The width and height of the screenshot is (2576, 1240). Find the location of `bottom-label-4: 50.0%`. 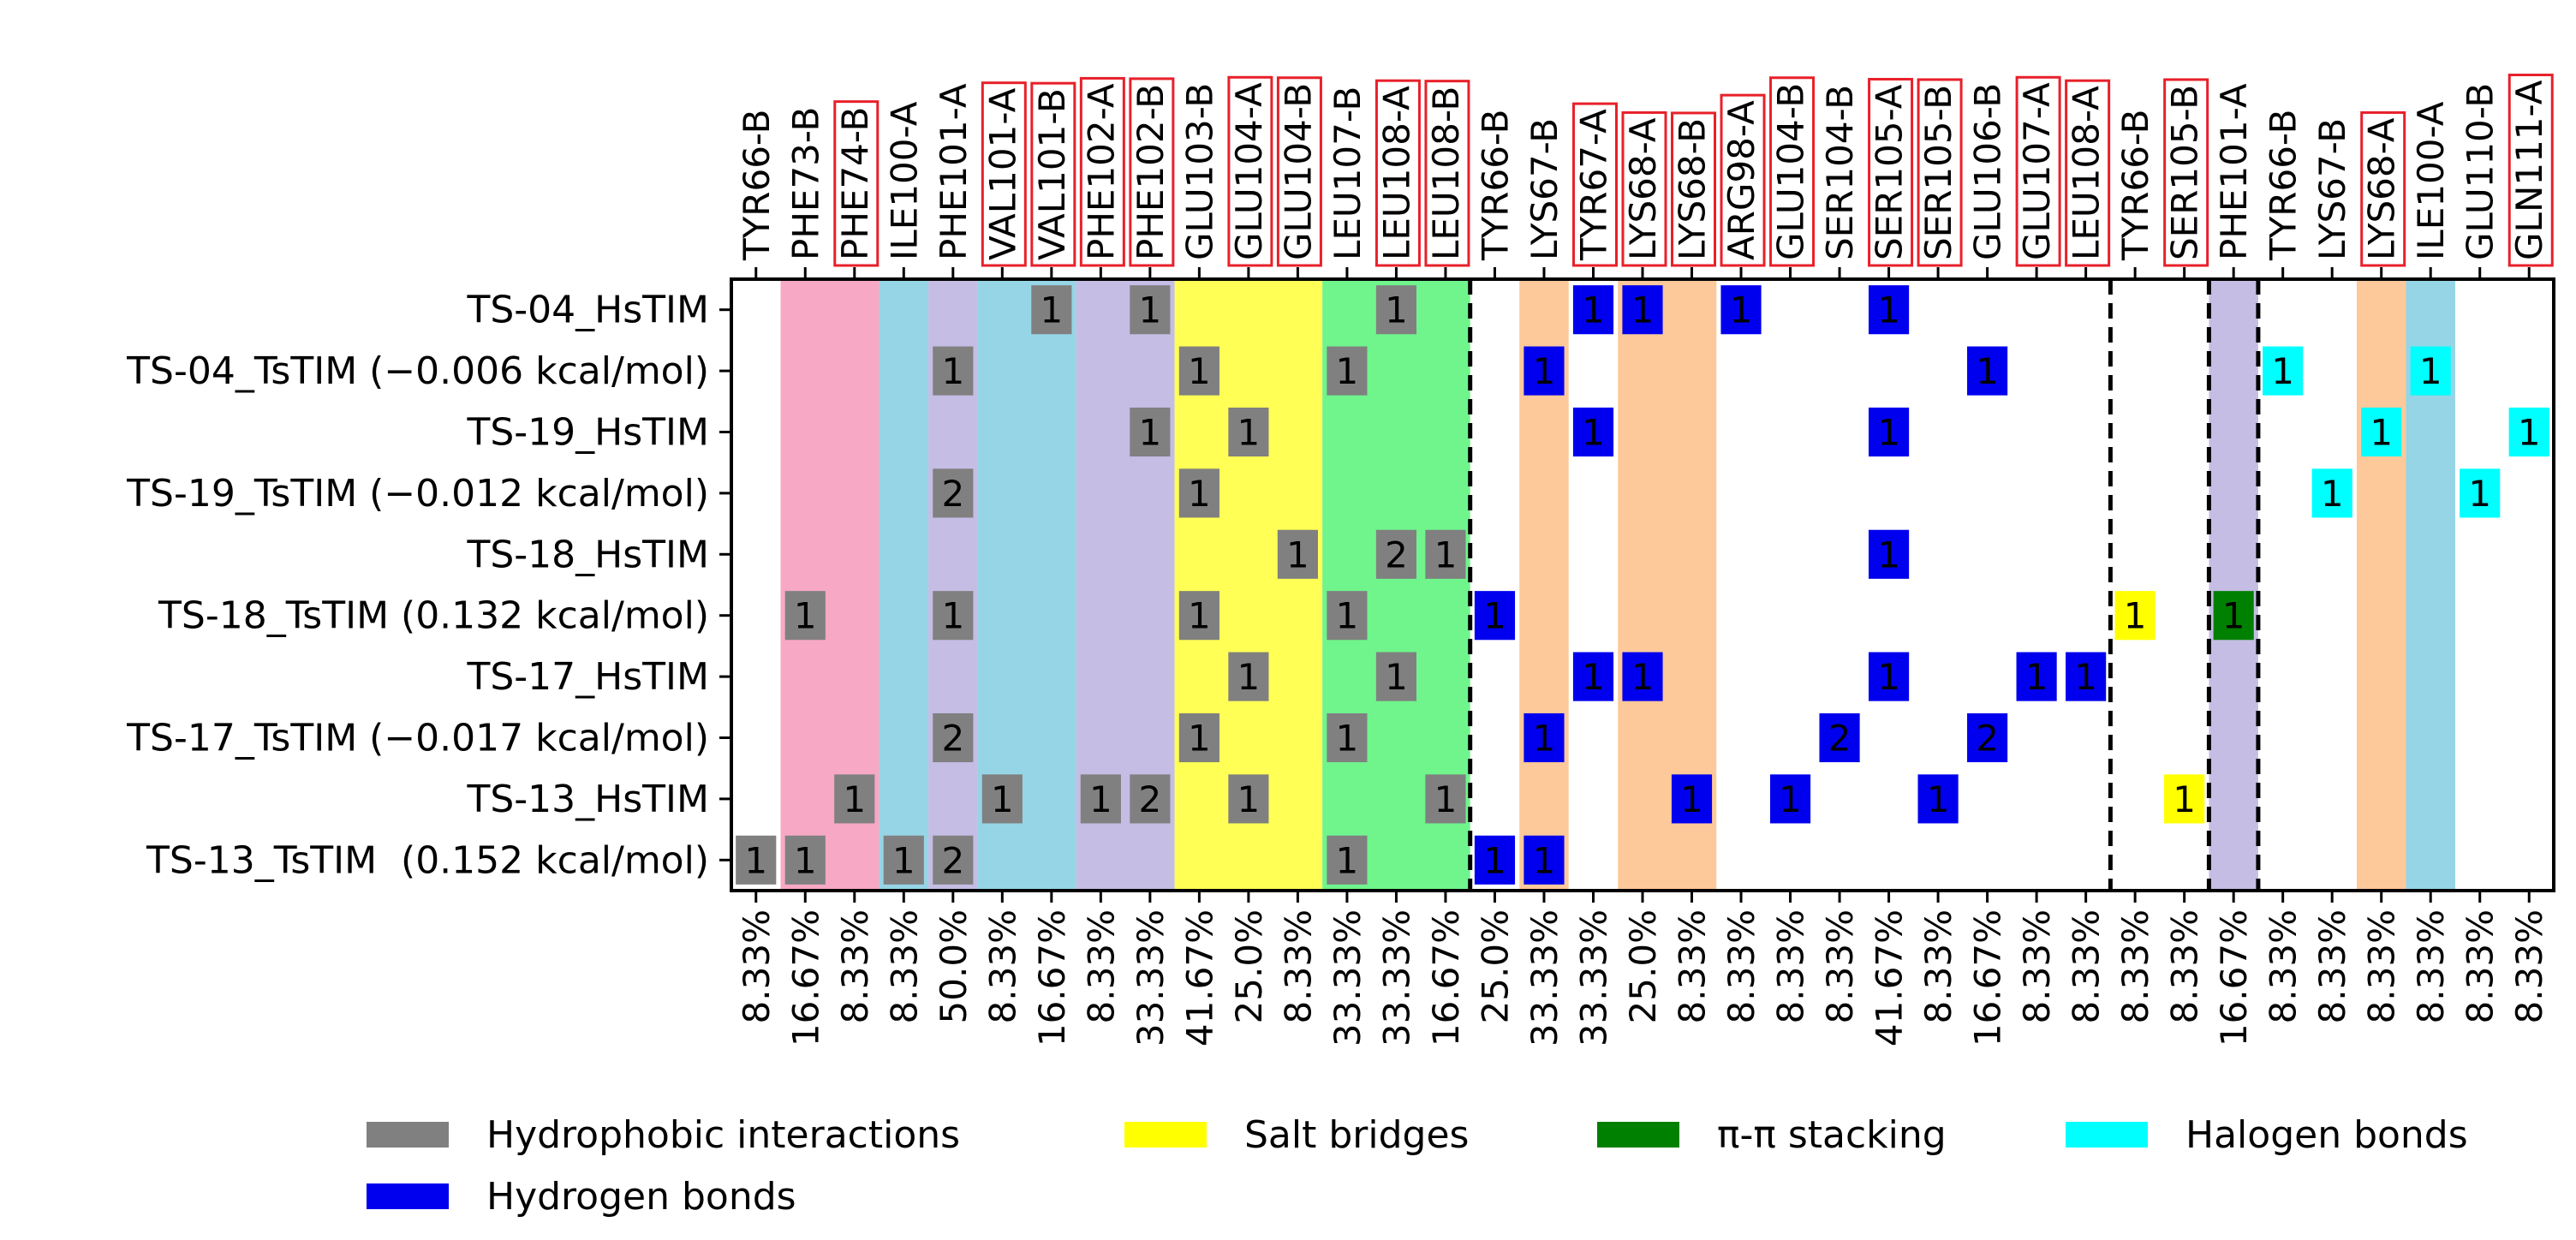

bottom-label-4: 50.0% is located at coordinates (954, 966).